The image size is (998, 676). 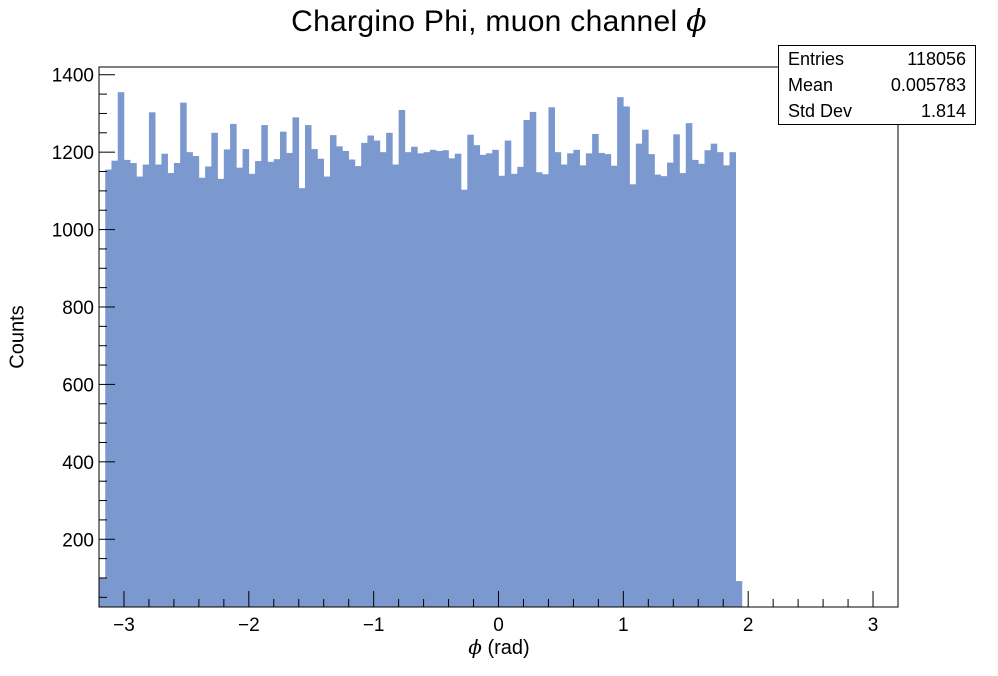 What do you see at coordinates (489, 21) in the screenshot?
I see `chart-title-text: Chargino Phi, muon channel` at bounding box center [489, 21].